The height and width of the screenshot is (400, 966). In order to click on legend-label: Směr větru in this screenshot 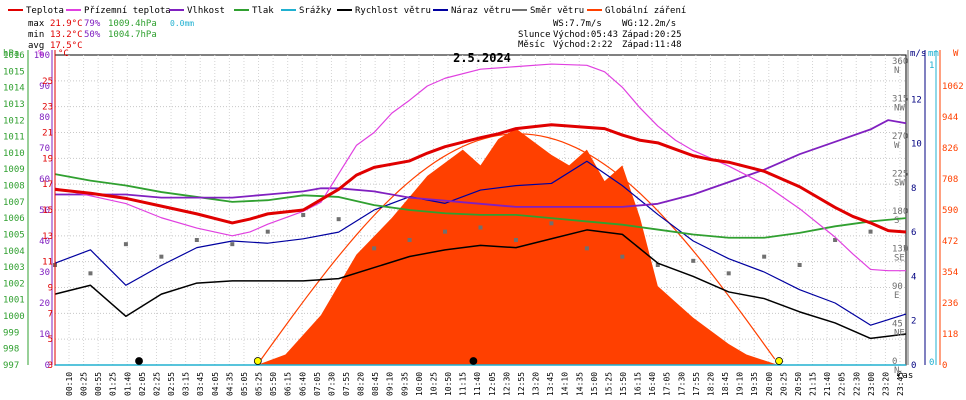, I will do `click(557, 11)`.